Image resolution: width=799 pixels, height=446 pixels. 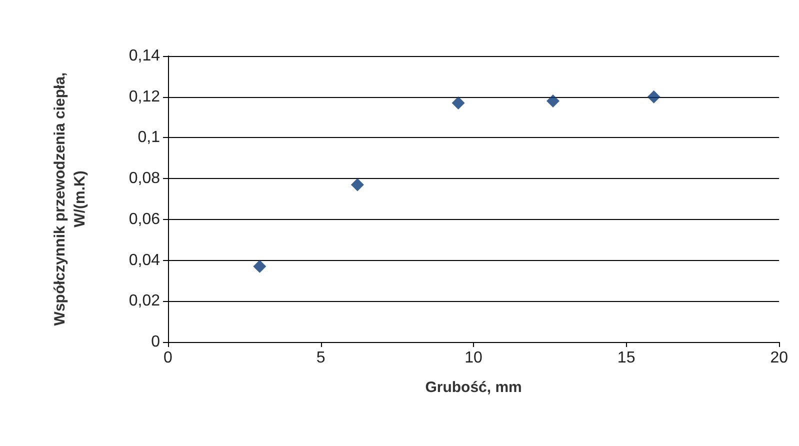 What do you see at coordinates (626, 358) in the screenshot?
I see `x-tick-label: 15` at bounding box center [626, 358].